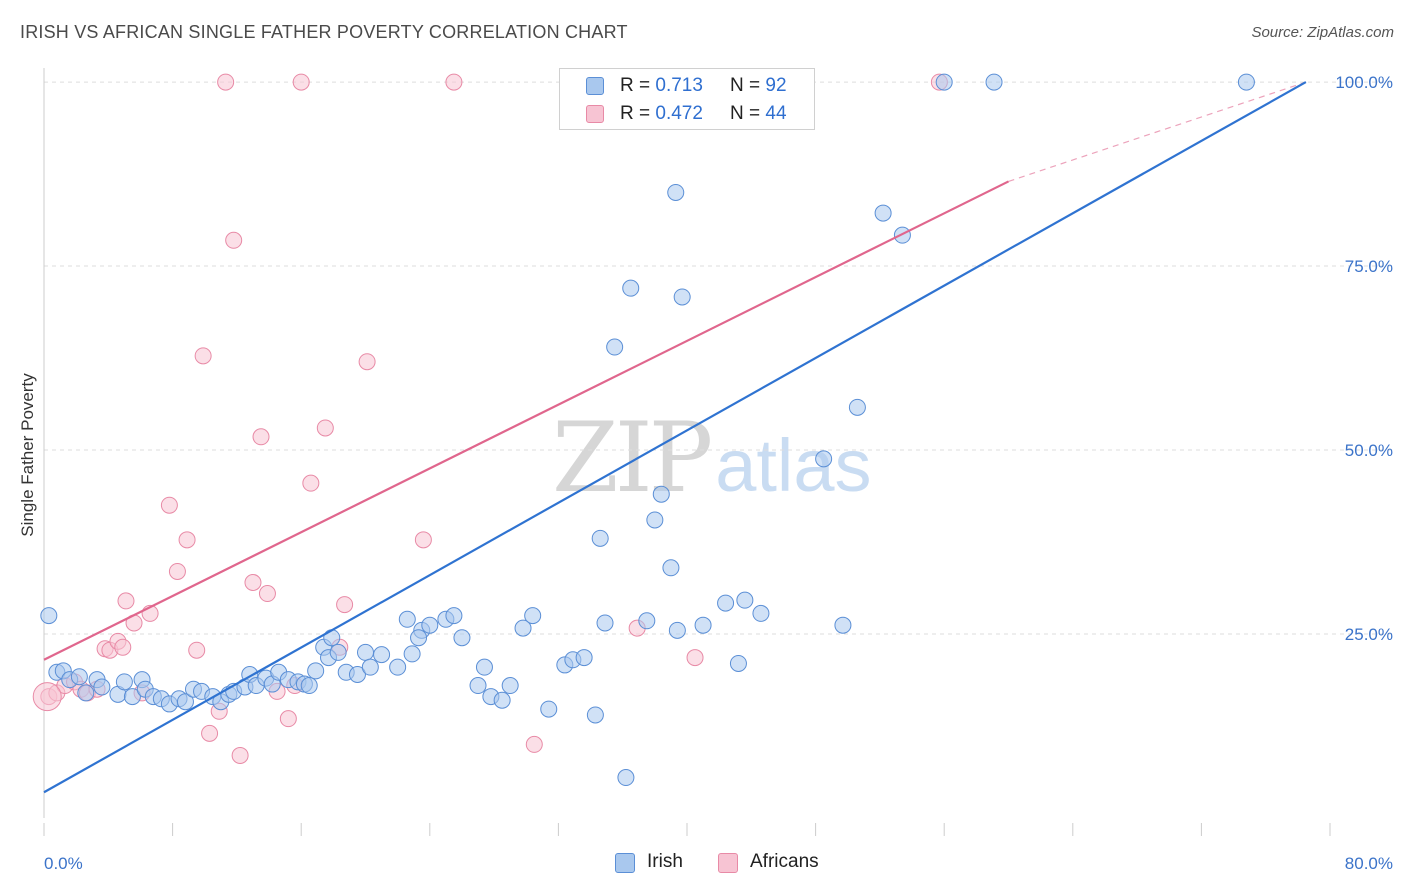  Describe the element at coordinates (776, 85) in the screenshot. I see `legend-n-value: 92` at that location.